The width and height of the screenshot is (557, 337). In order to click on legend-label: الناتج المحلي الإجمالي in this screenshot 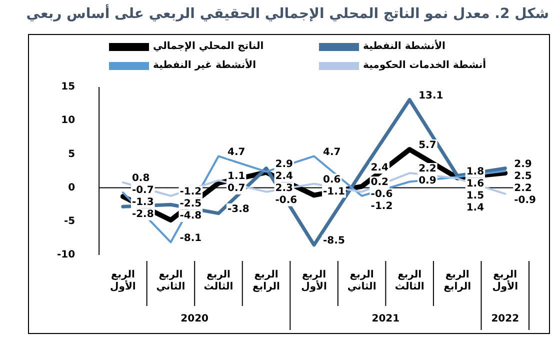, I will do `click(208, 46)`.